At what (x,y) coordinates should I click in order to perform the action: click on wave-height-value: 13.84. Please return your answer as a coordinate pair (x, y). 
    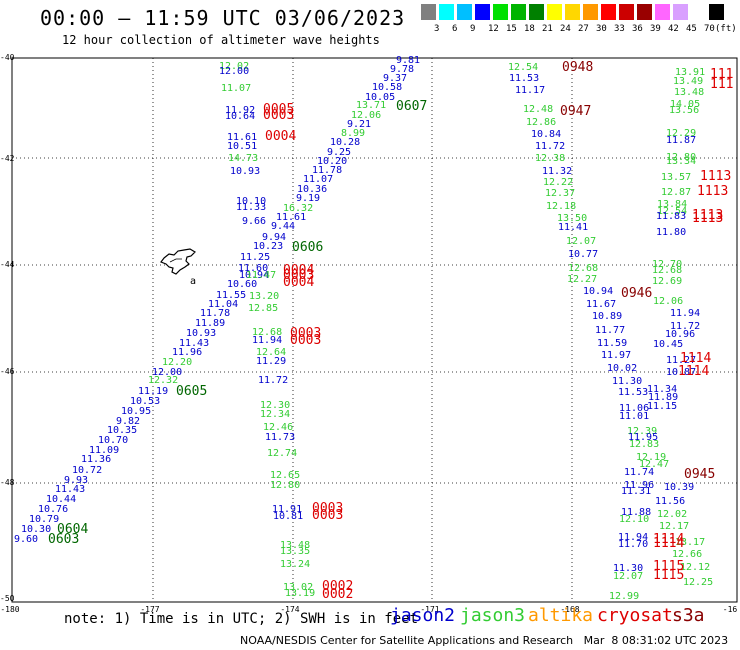
    Looking at the image, I should click on (672, 204).